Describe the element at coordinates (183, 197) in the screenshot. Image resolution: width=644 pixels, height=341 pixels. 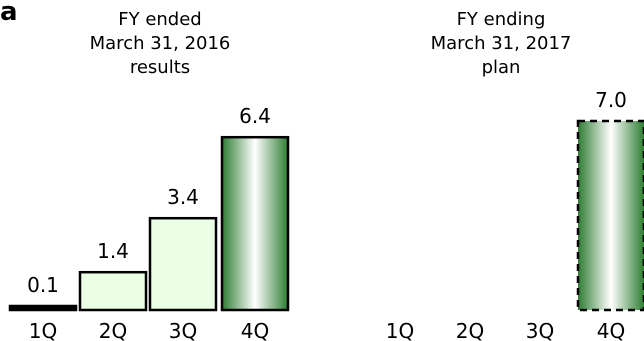
I see `chart1-value-label-3q: 3.4` at that location.